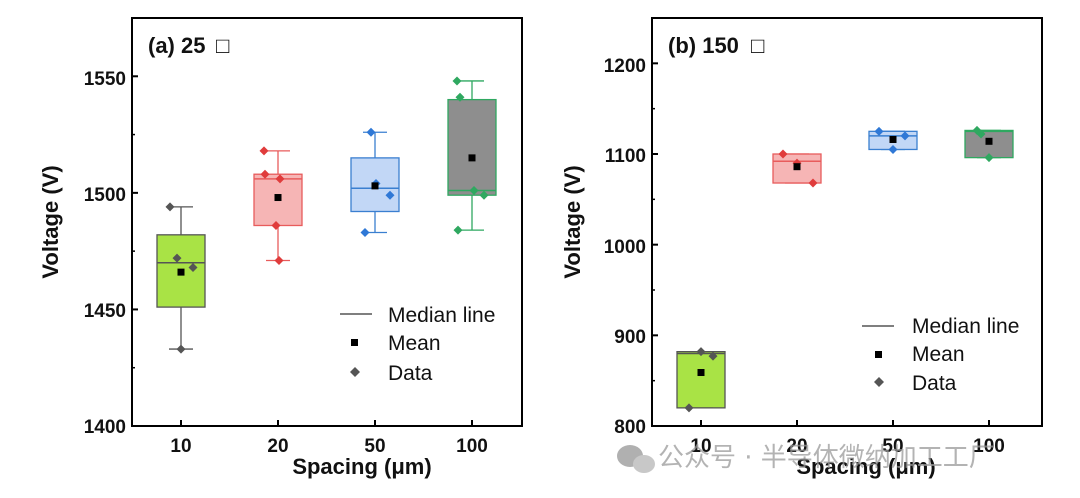  What do you see at coordinates (105, 79) in the screenshot?
I see `y-tick-label: 1550` at bounding box center [105, 79].